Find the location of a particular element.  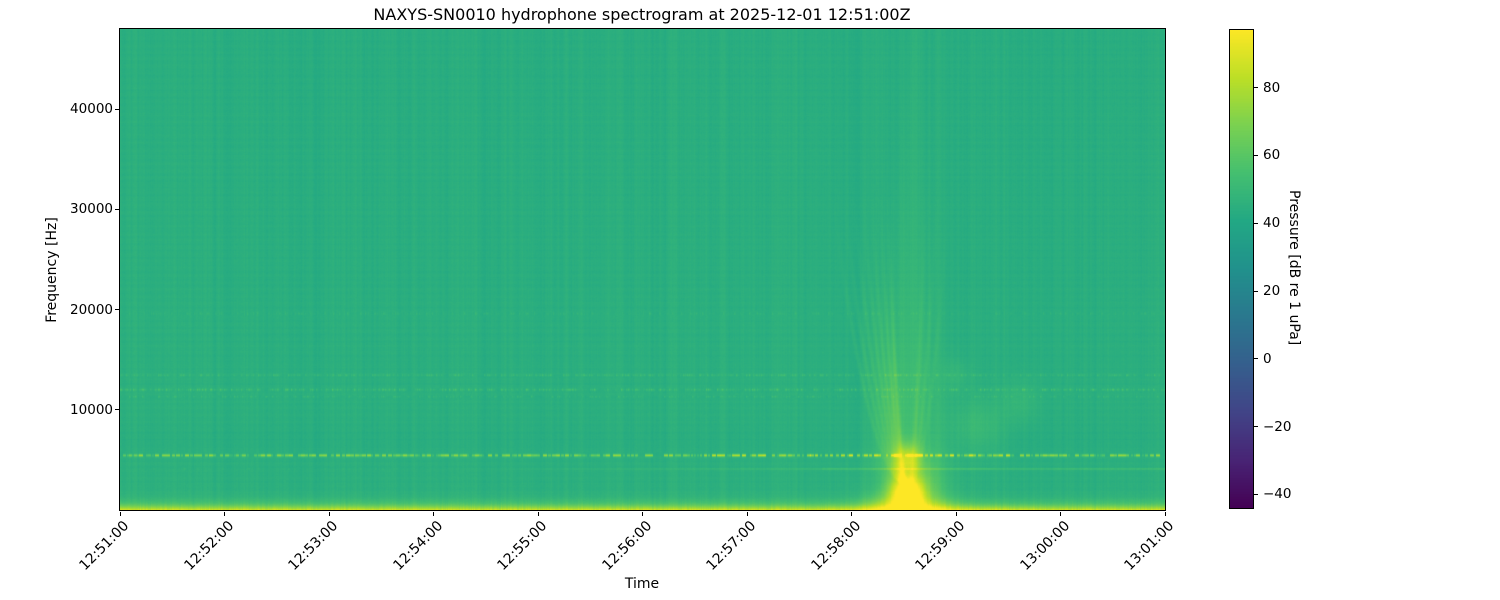

colorbar-tick-label: 20 is located at coordinates (1272, 291).